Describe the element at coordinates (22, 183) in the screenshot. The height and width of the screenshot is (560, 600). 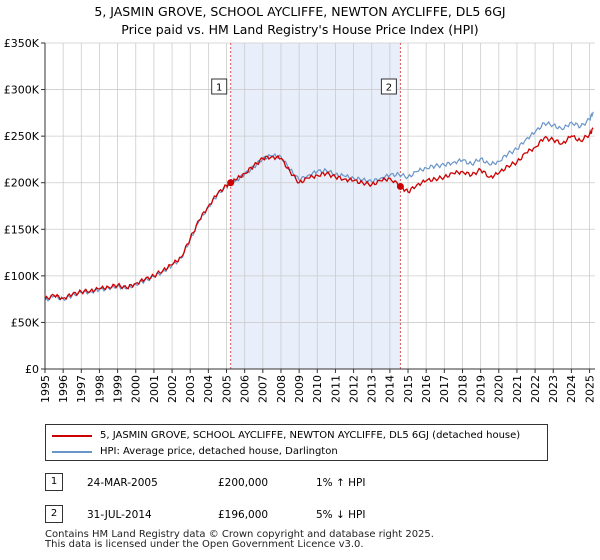
I see `y-tick-label: £200K` at that location.